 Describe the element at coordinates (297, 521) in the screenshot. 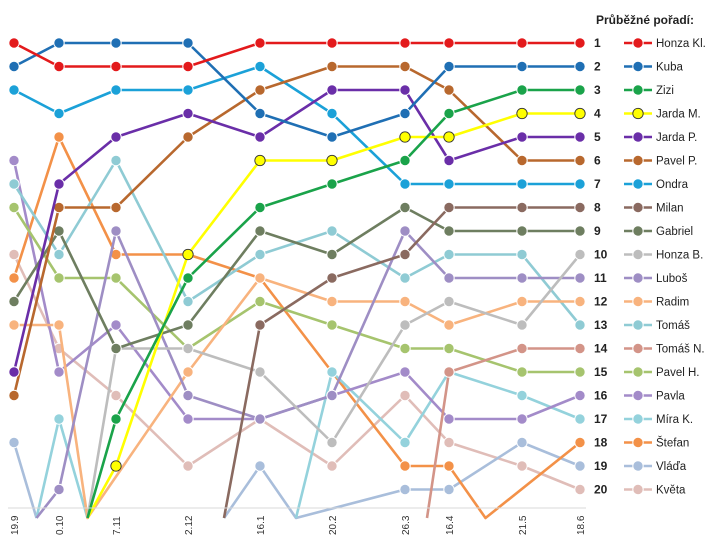

I see `x-axis: 19.9 0.10 7.11 2.12 16.1 20.2 26.3 16.4 21.5 18.6` at that location.